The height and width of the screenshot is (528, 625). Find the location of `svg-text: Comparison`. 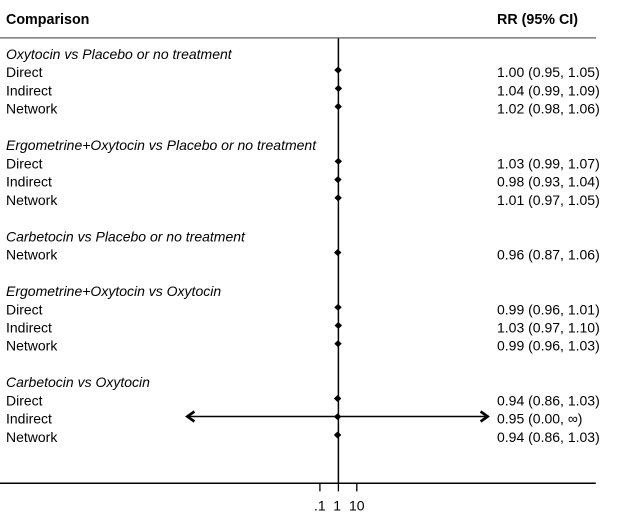

svg-text: Comparison is located at coordinates (47, 20).